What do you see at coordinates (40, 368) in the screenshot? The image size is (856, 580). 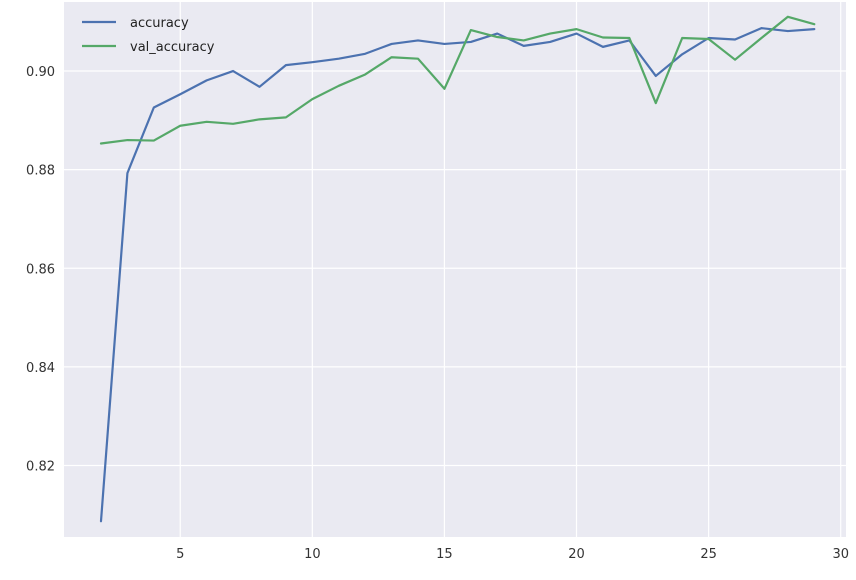 I see `y-tick-label: 0.84` at bounding box center [40, 368].